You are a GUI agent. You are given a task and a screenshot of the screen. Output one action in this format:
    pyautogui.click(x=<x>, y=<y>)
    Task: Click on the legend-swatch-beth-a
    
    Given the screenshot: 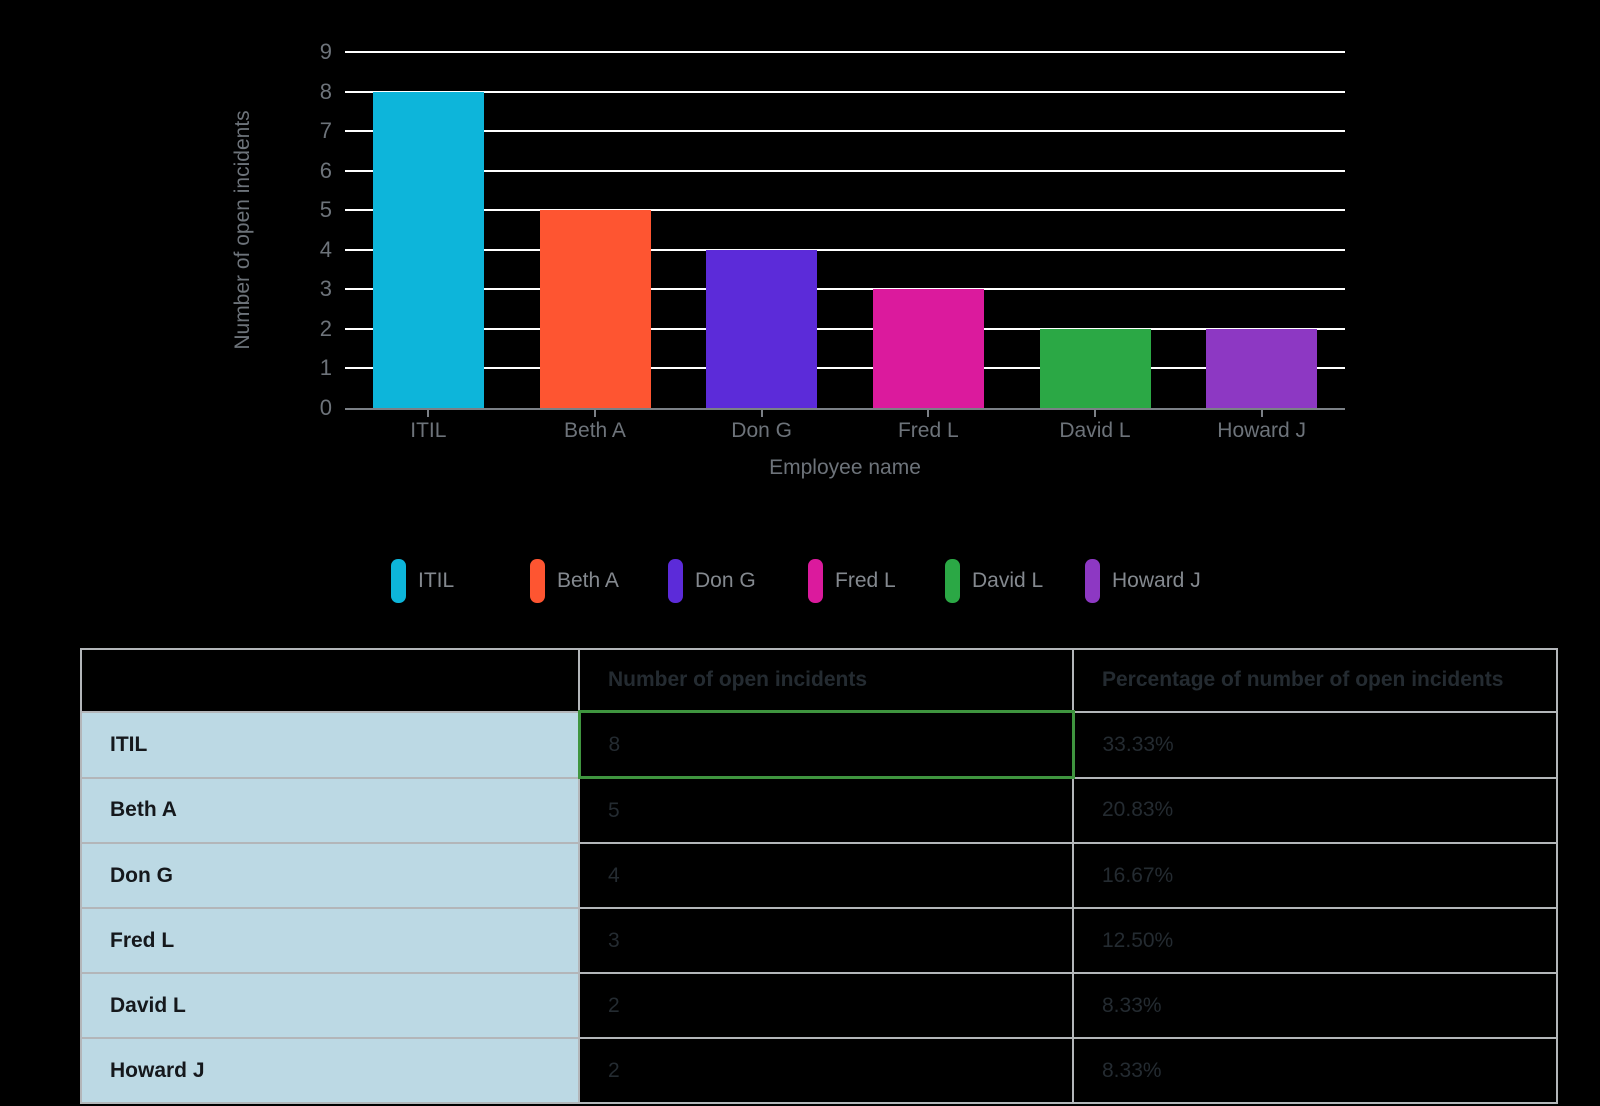 What is the action you would take?
    pyautogui.click(x=537, y=581)
    